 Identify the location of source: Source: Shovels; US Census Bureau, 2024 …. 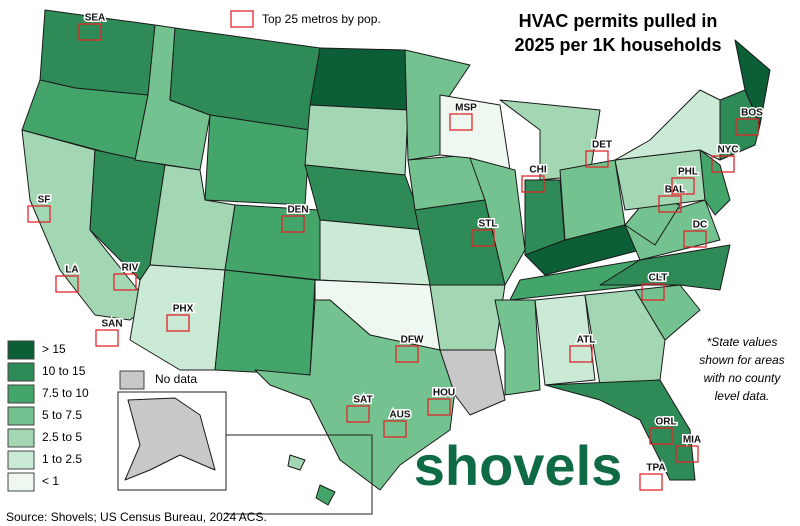
(136, 517).